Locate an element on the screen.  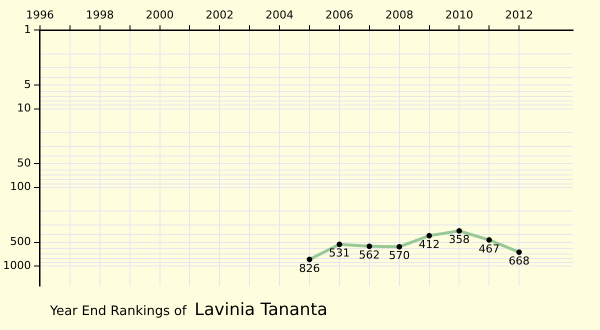
y-tick-label: 1000 is located at coordinates (16, 265).